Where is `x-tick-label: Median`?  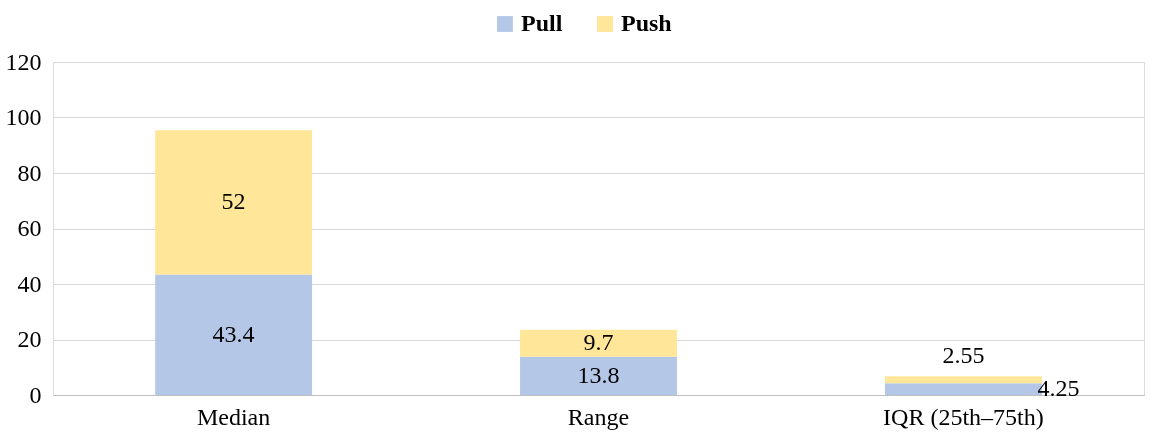 x-tick-label: Median is located at coordinates (233, 416).